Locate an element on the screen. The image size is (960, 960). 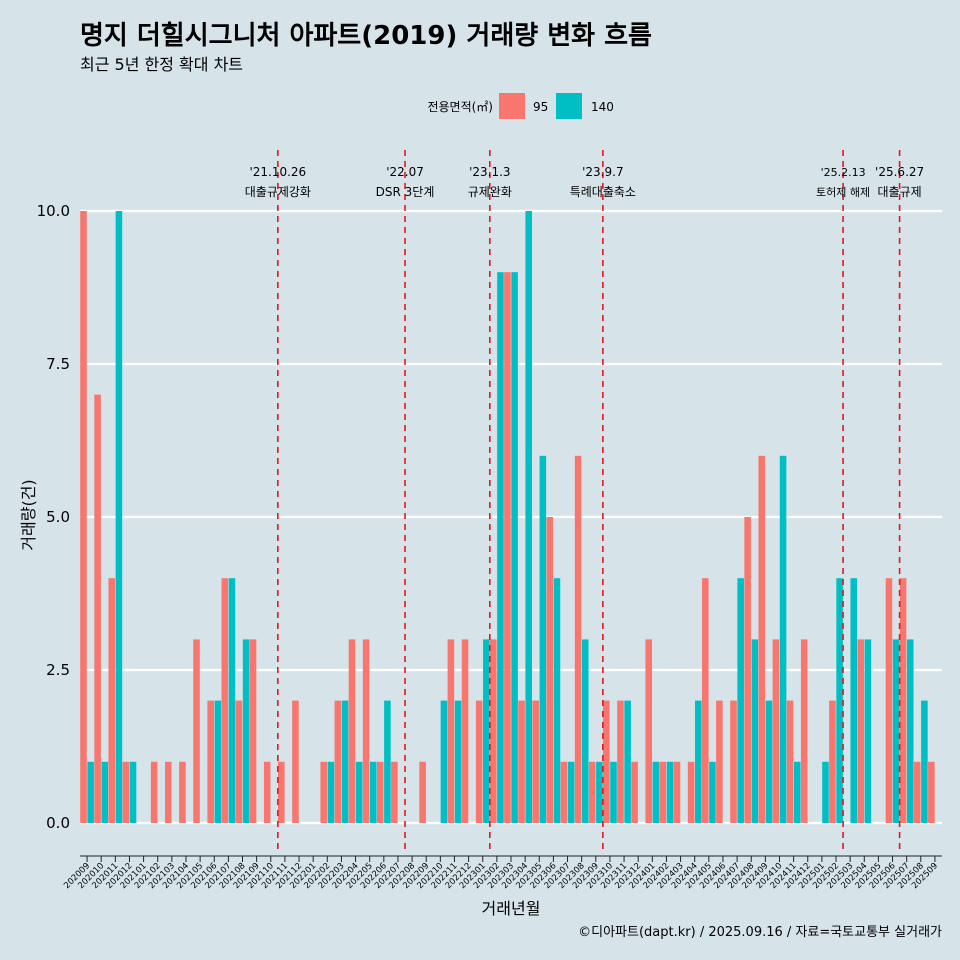
event-date: '25.2.13 is located at coordinates (843, 172).